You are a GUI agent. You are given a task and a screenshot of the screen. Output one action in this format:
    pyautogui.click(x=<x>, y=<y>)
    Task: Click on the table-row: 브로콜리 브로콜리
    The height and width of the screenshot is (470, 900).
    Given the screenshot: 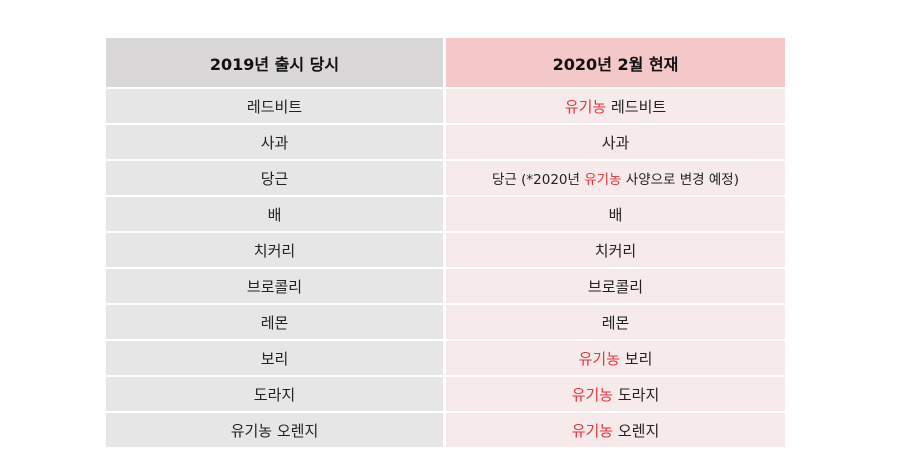 What is the action you would take?
    pyautogui.click(x=445, y=286)
    